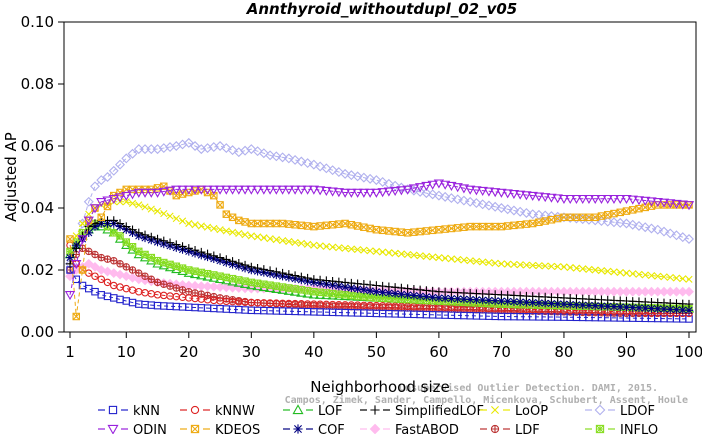  I want to click on legend-marker-inflo, so click(600, 429).